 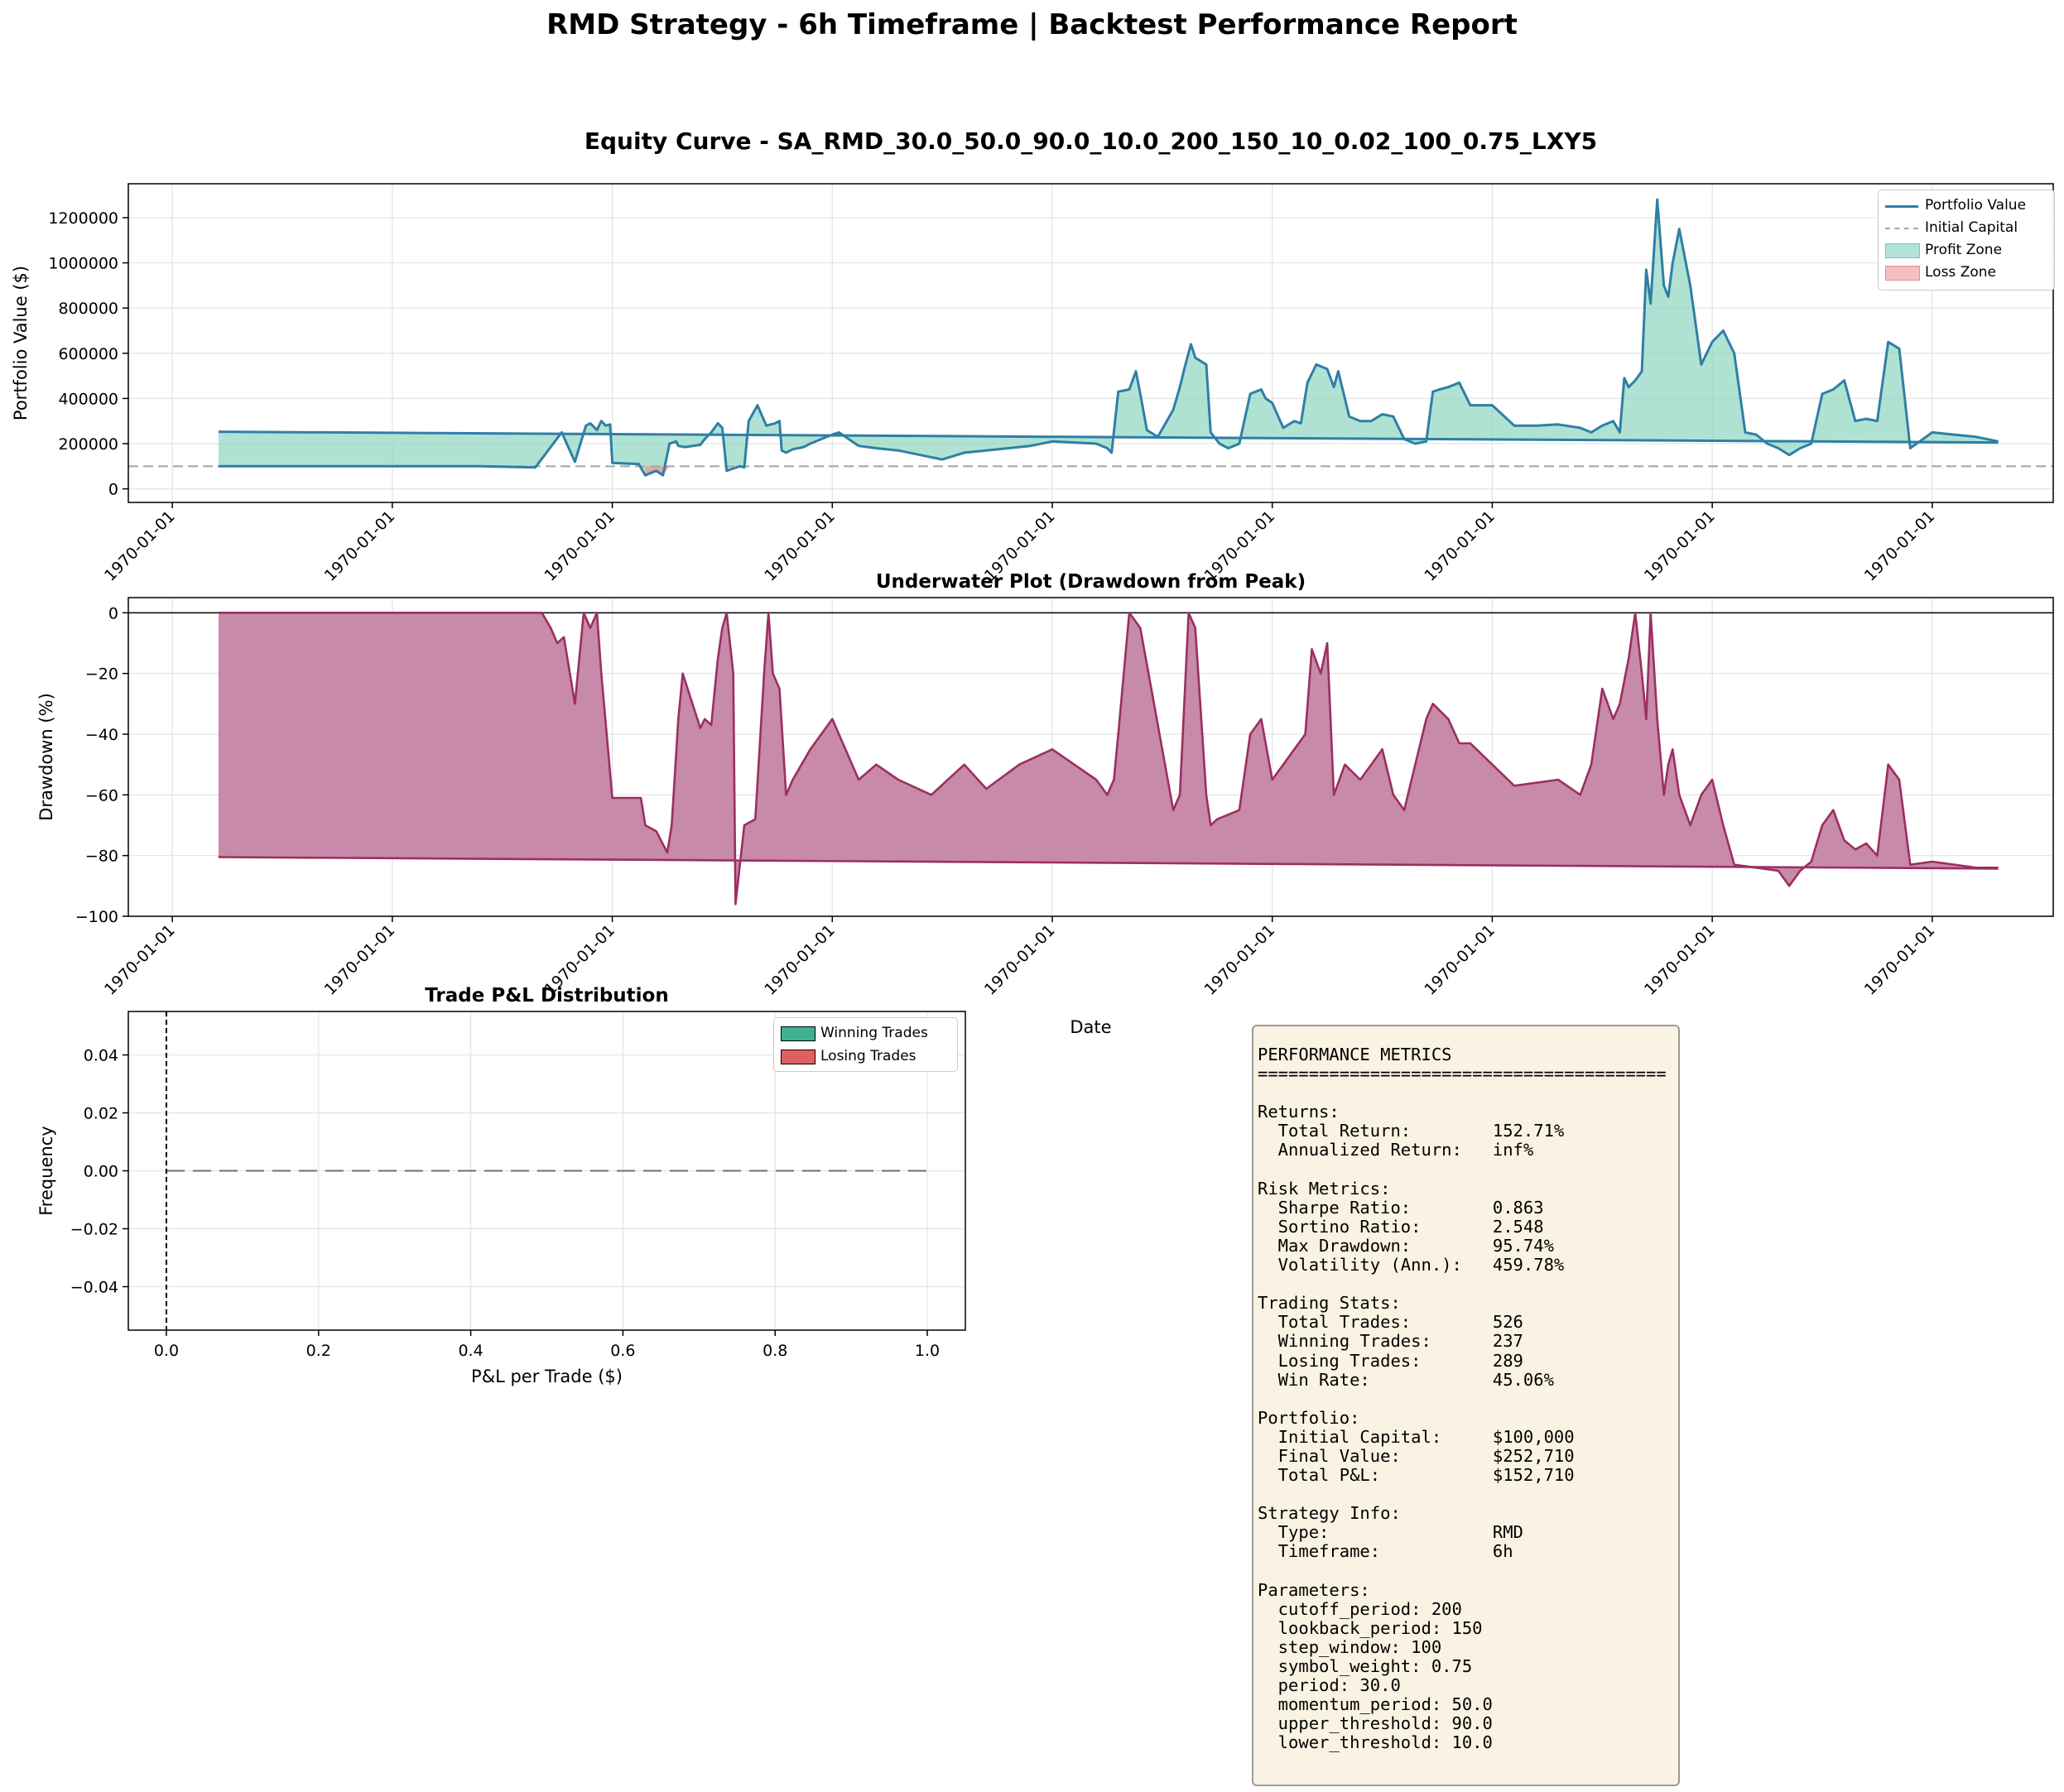 I want to click on legend-swatch-loss-zone, so click(x=1902, y=273).